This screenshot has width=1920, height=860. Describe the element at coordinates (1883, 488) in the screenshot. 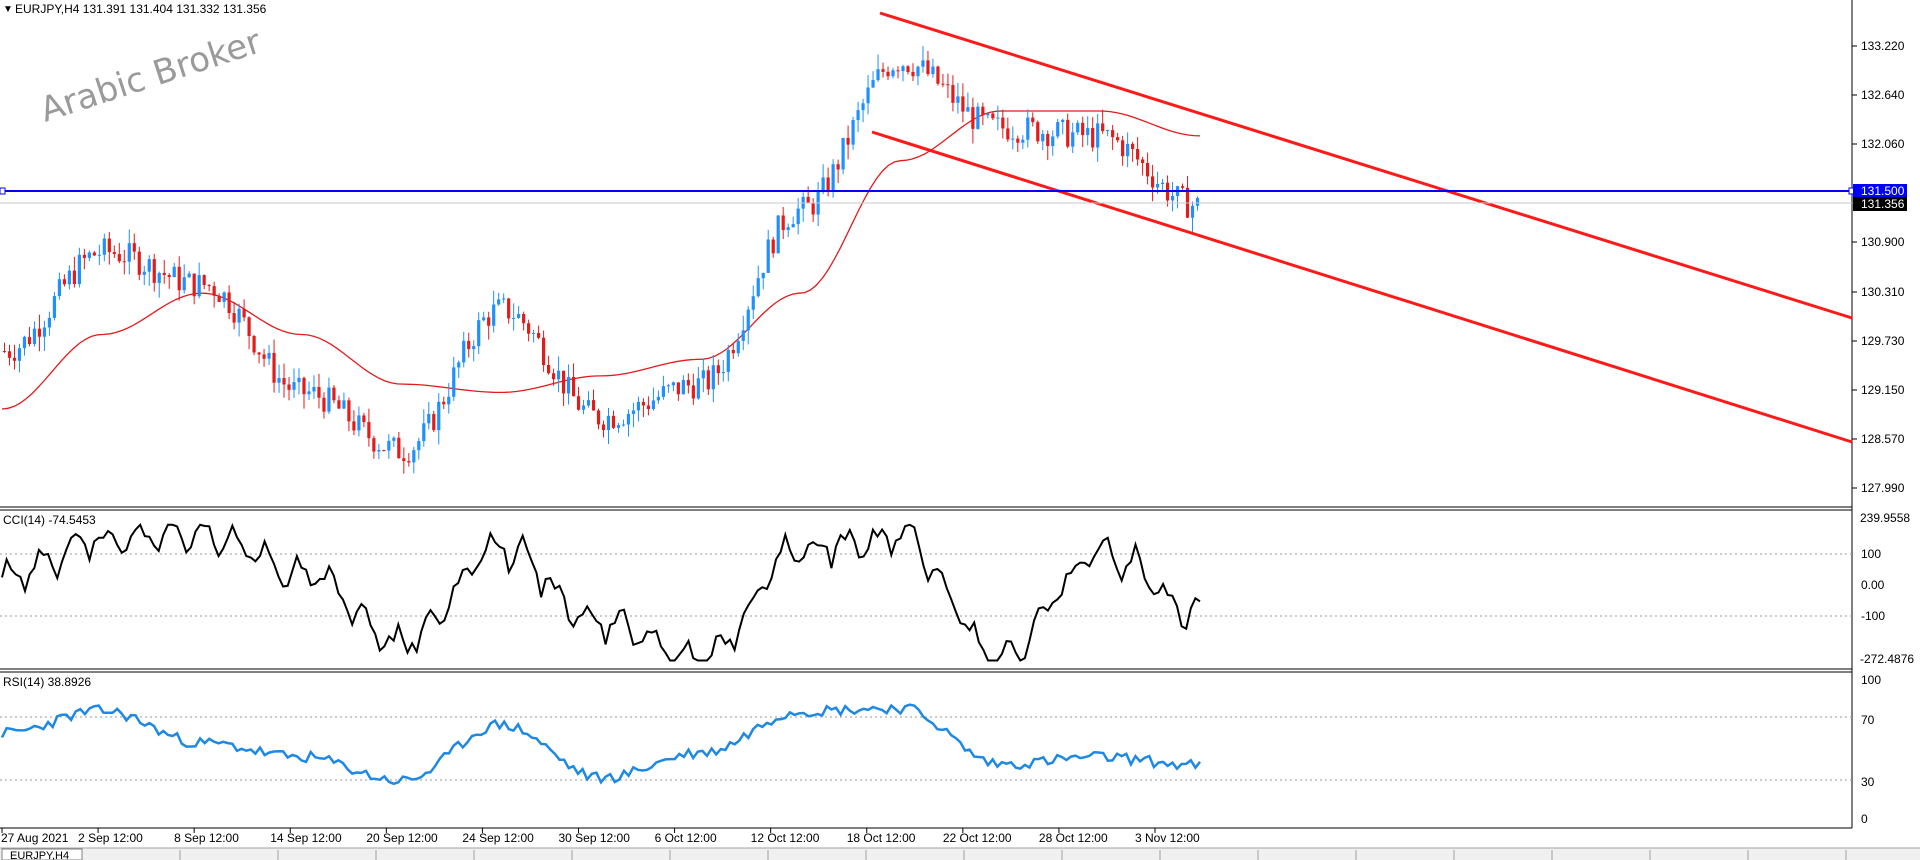

I see `price-tick: 127.990` at that location.